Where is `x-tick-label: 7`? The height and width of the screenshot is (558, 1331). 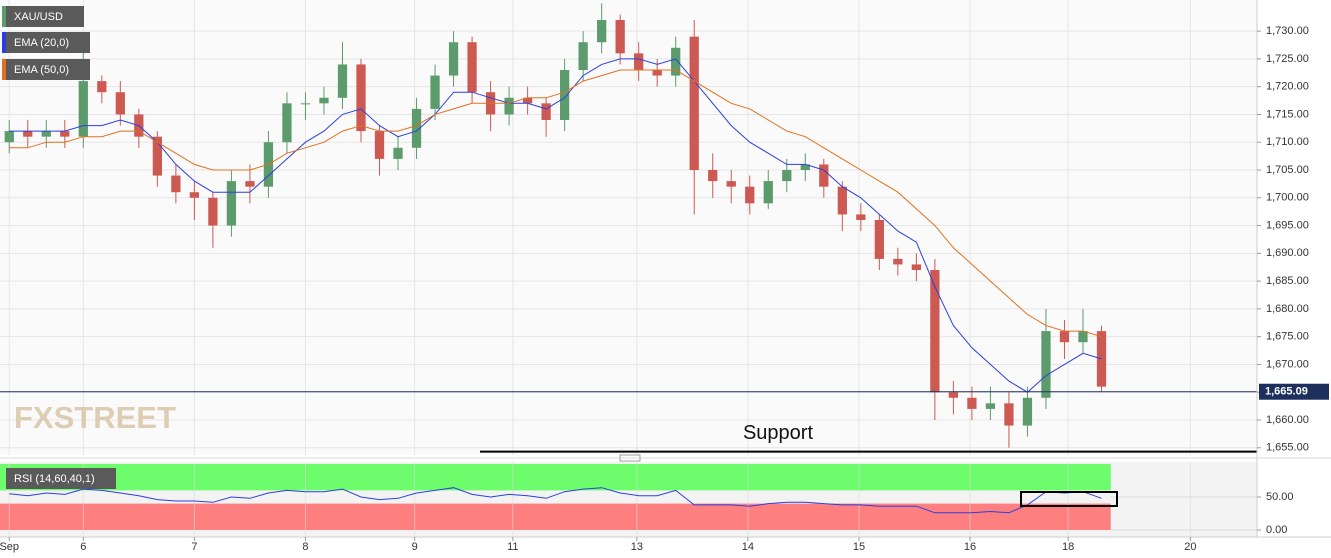
x-tick-label: 7 is located at coordinates (194, 547).